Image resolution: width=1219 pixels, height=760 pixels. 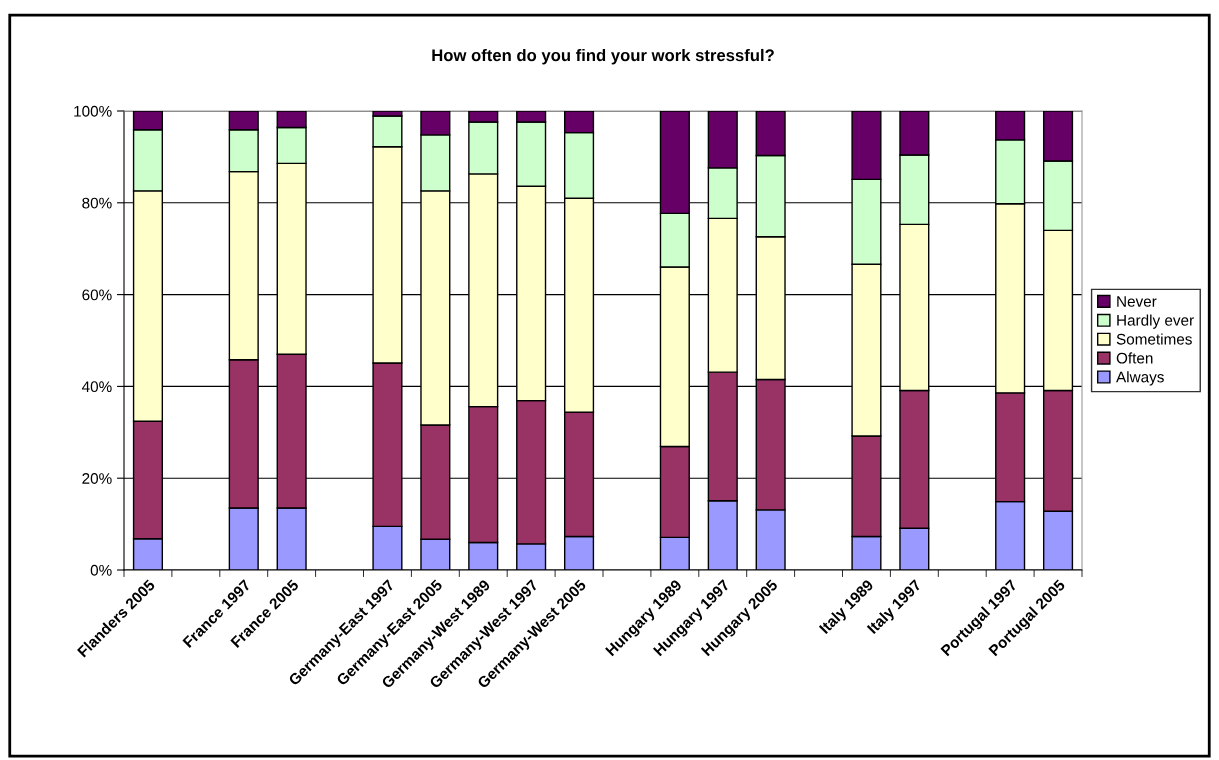 What do you see at coordinates (97, 203) in the screenshot?
I see `y-tick-label: 80%` at bounding box center [97, 203].